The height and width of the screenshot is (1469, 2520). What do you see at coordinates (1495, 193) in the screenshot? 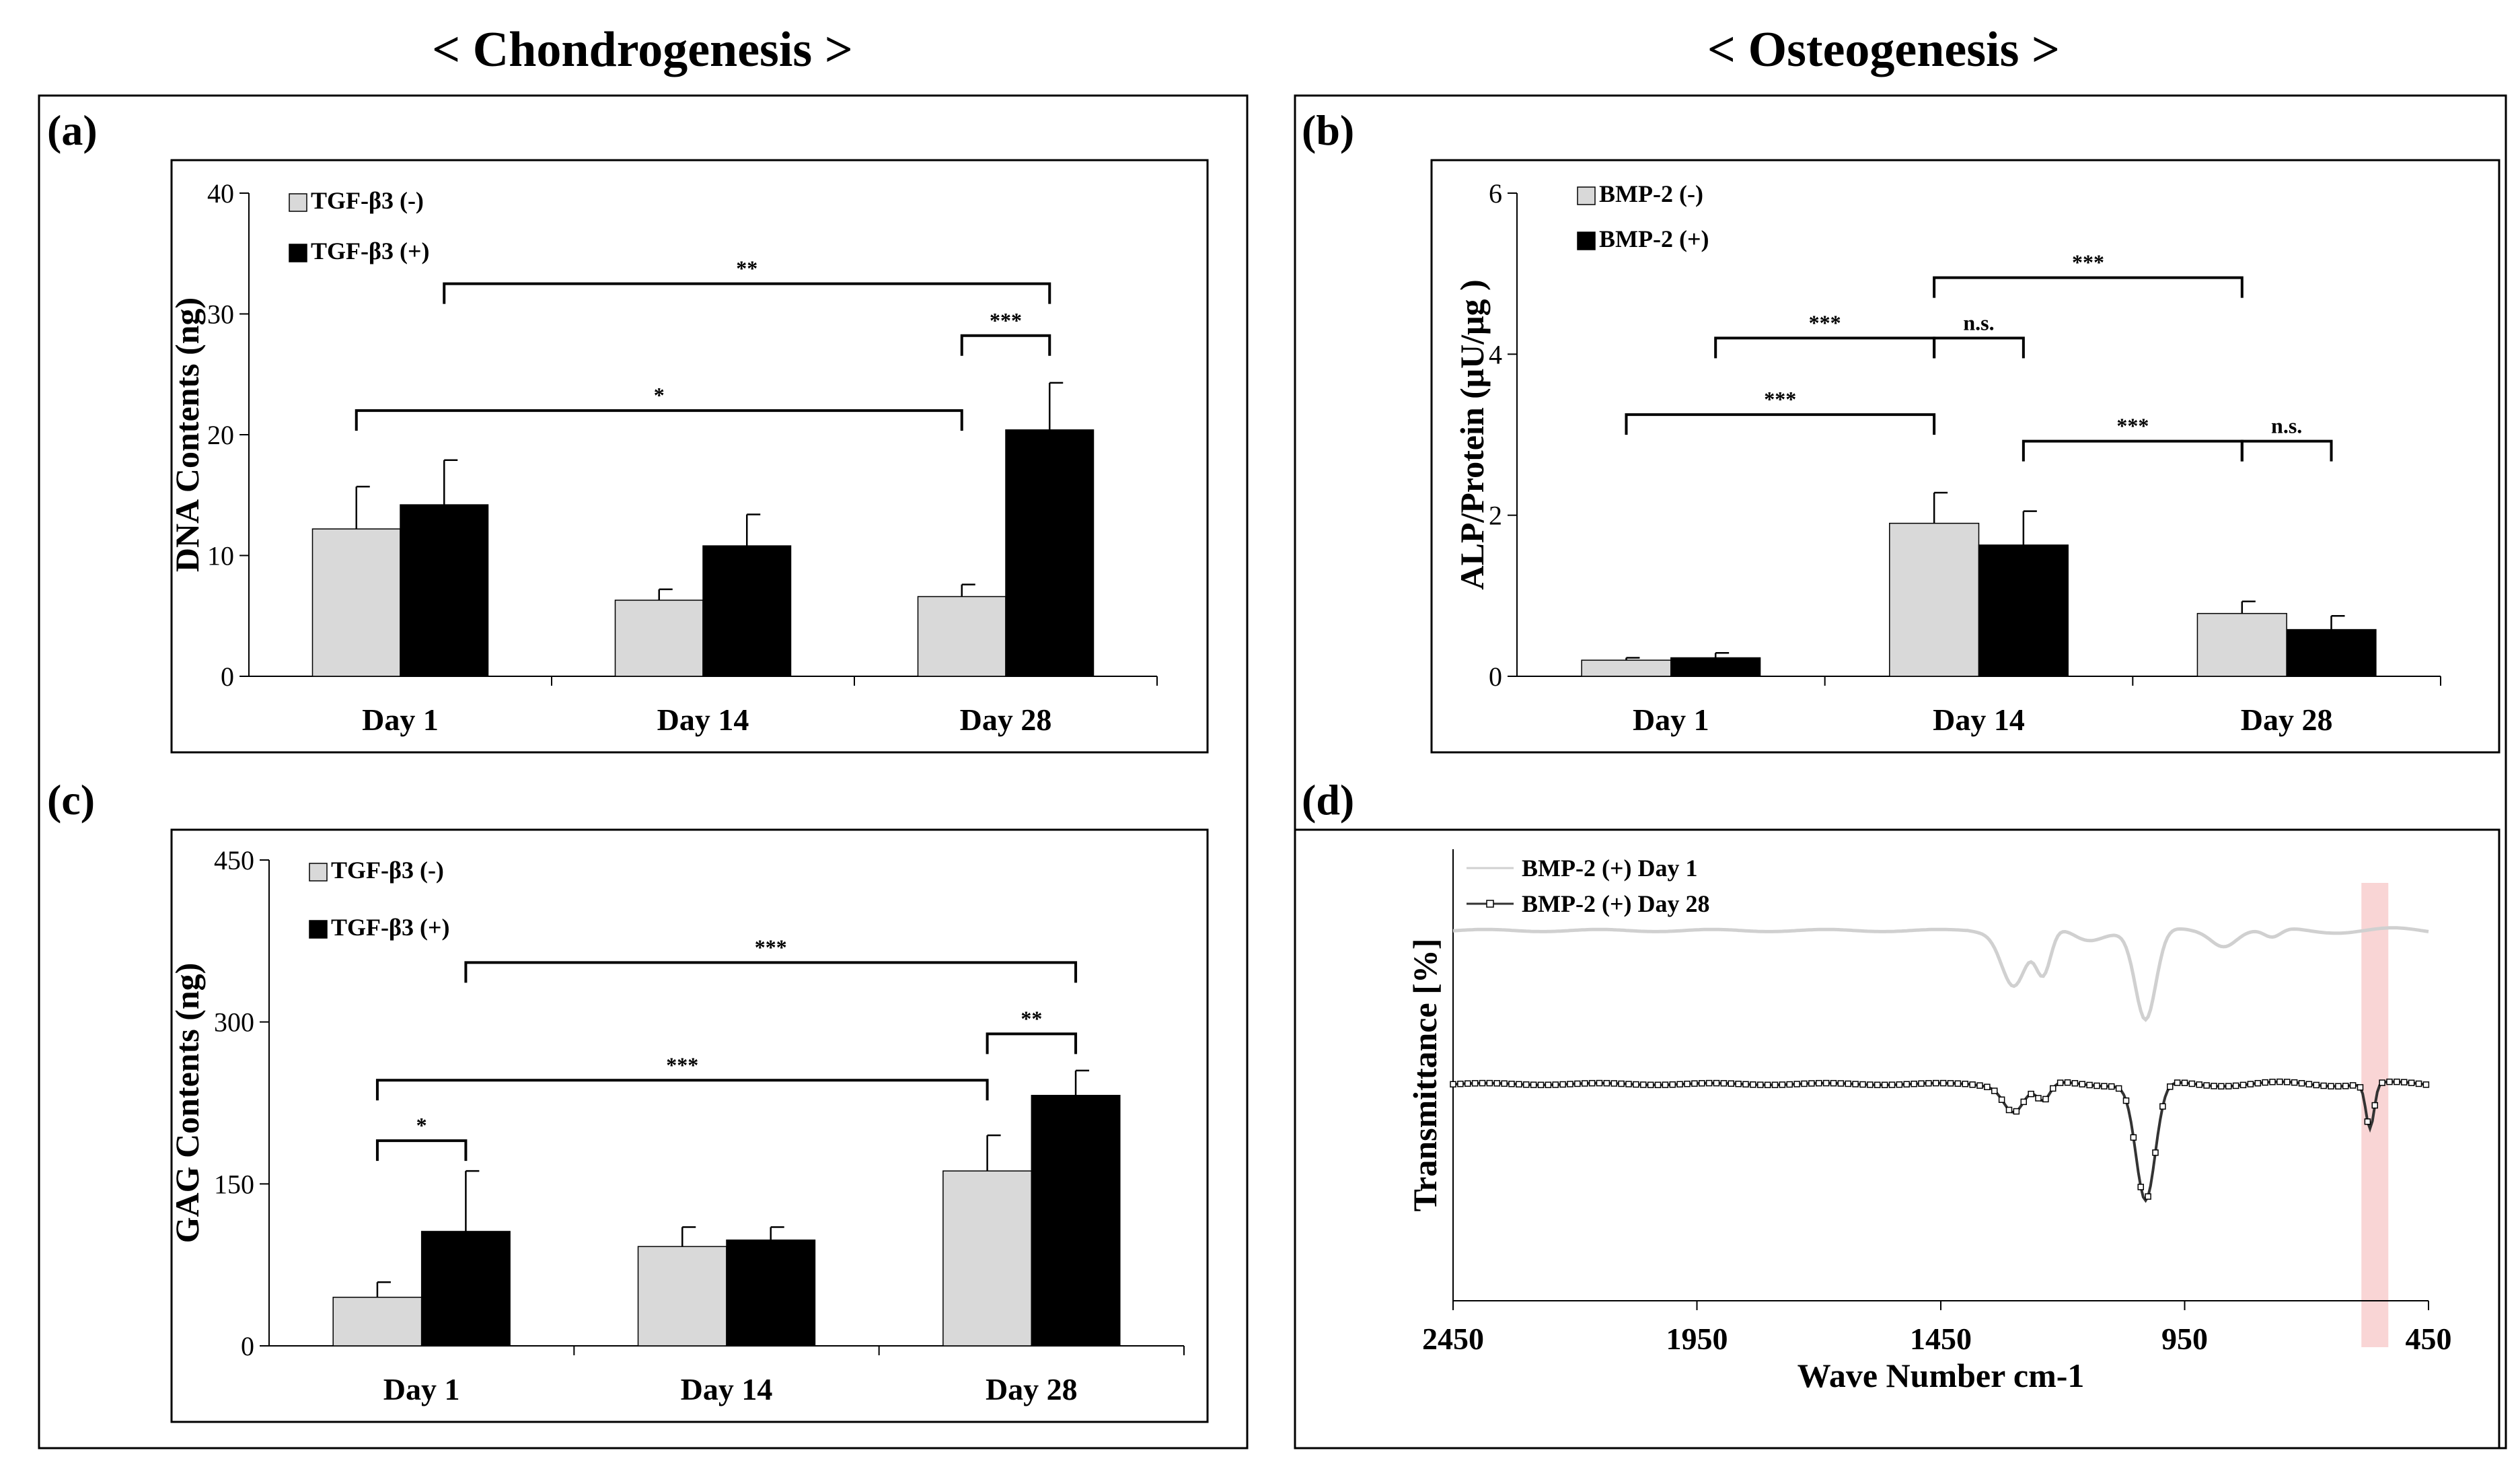
I see `y-tick-label: 6` at bounding box center [1495, 193].